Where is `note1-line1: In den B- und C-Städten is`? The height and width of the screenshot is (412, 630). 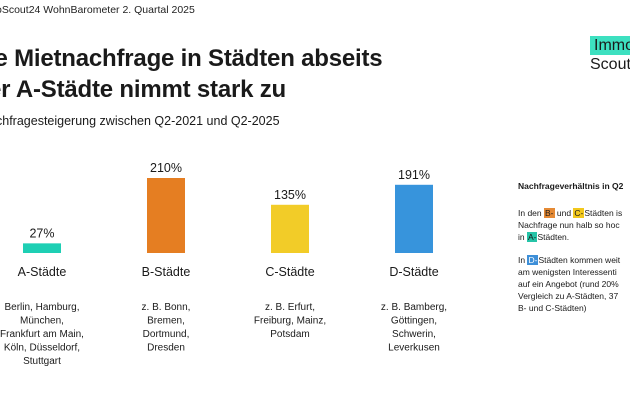
note1-line1: In den B- und C-Städten is is located at coordinates (570, 213).